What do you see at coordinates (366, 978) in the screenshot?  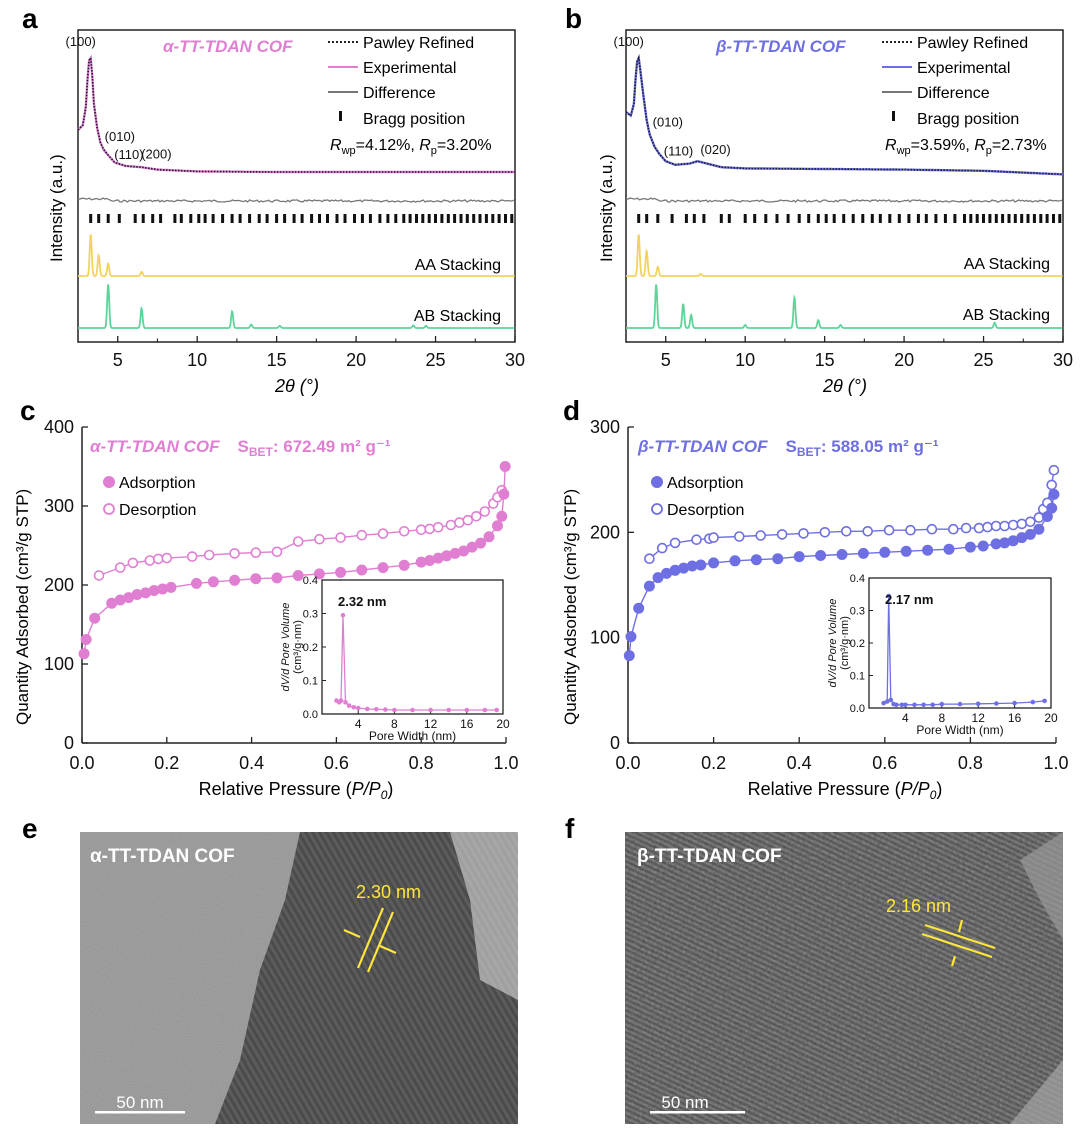 I see `tem-particle-fringes` at bounding box center [366, 978].